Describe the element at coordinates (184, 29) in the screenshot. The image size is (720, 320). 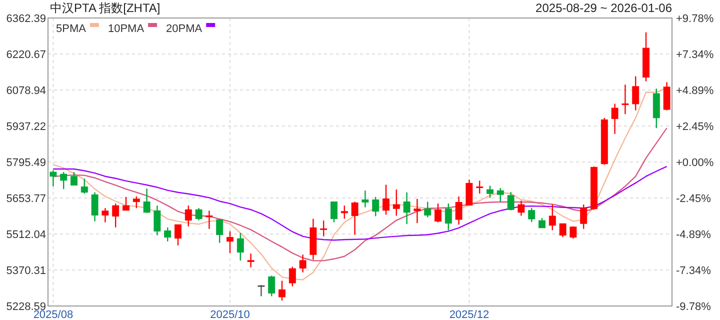
I see `legend-label: 20PMA` at that location.